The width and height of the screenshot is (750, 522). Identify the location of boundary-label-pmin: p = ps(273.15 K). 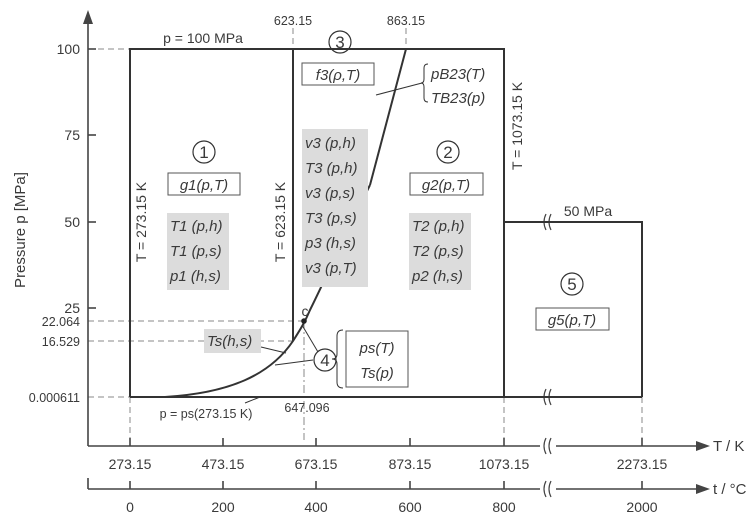
(206, 414).